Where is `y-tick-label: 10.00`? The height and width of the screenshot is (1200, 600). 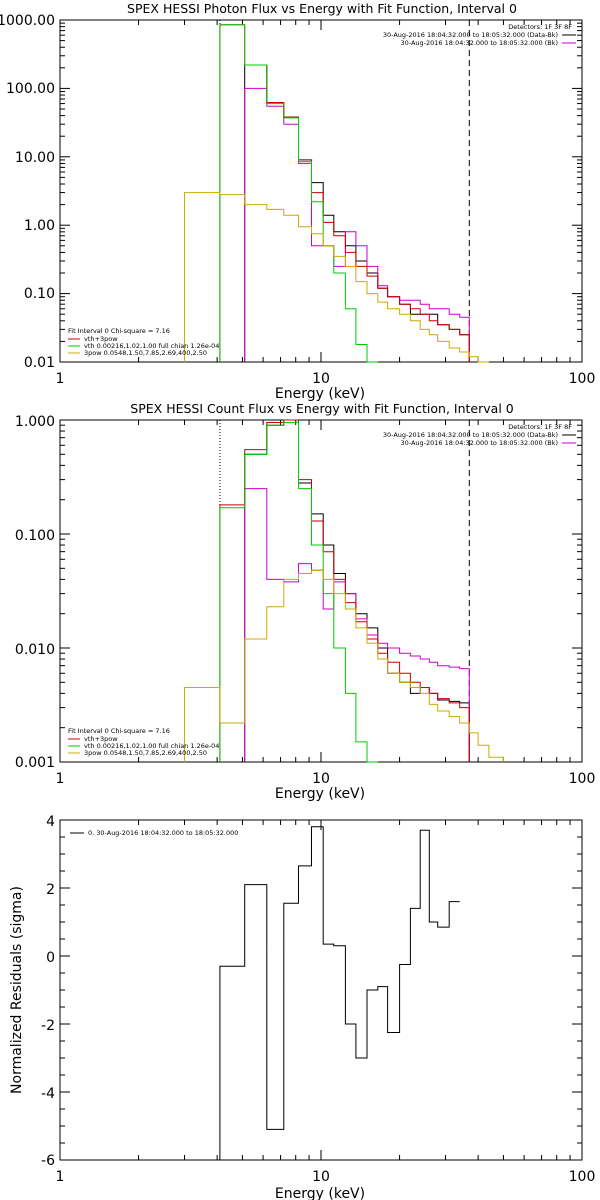 y-tick-label: 10.00 is located at coordinates (35, 158).